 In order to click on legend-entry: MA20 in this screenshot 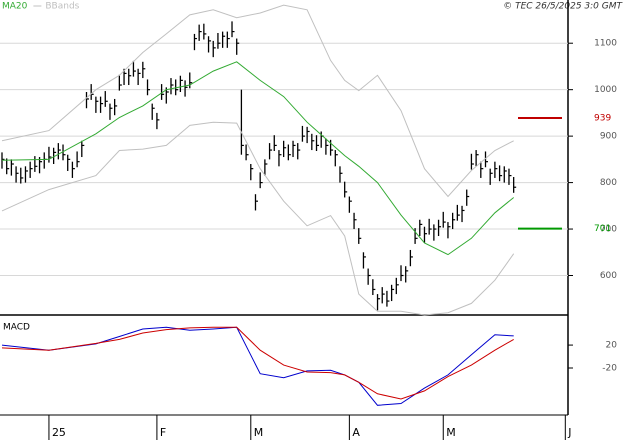, I will do `click(15, 7)`.